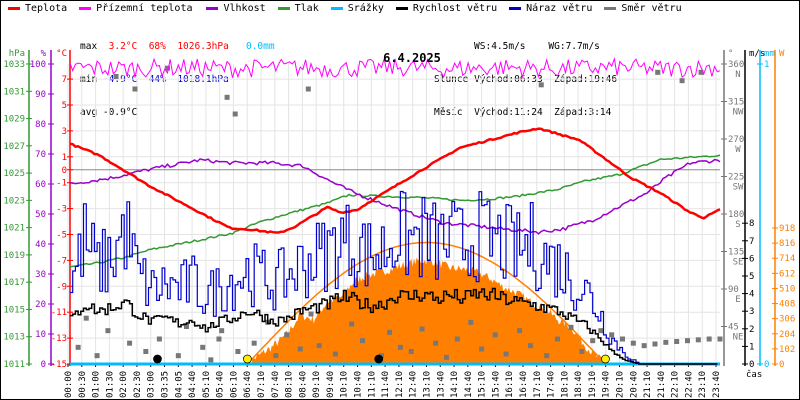 This screenshot has height=400, width=800. I want to click on time-tick-label: 09:40, so click(331, 384).